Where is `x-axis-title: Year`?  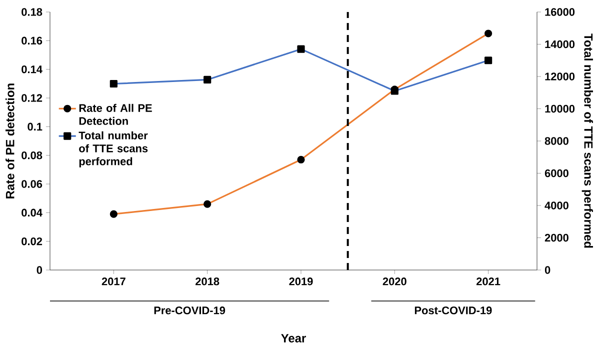 x-axis-title: Year is located at coordinates (293, 338).